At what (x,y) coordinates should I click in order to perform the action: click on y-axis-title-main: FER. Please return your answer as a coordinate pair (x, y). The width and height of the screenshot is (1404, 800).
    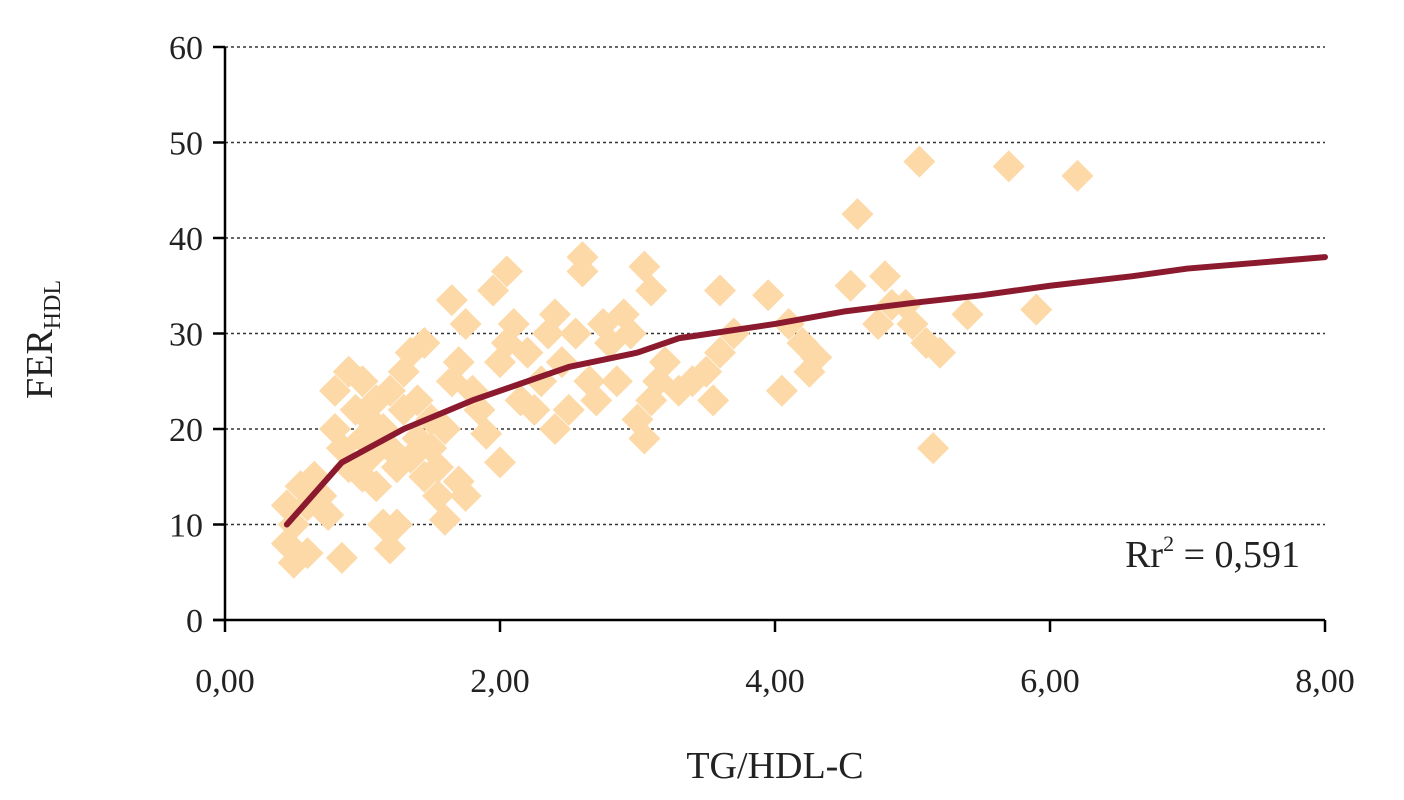
    Looking at the image, I should click on (40, 364).